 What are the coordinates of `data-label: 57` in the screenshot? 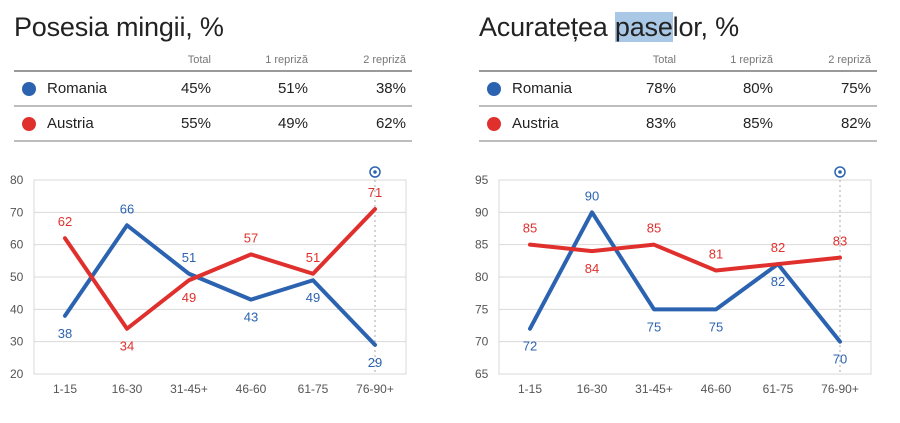 It's located at (251, 237).